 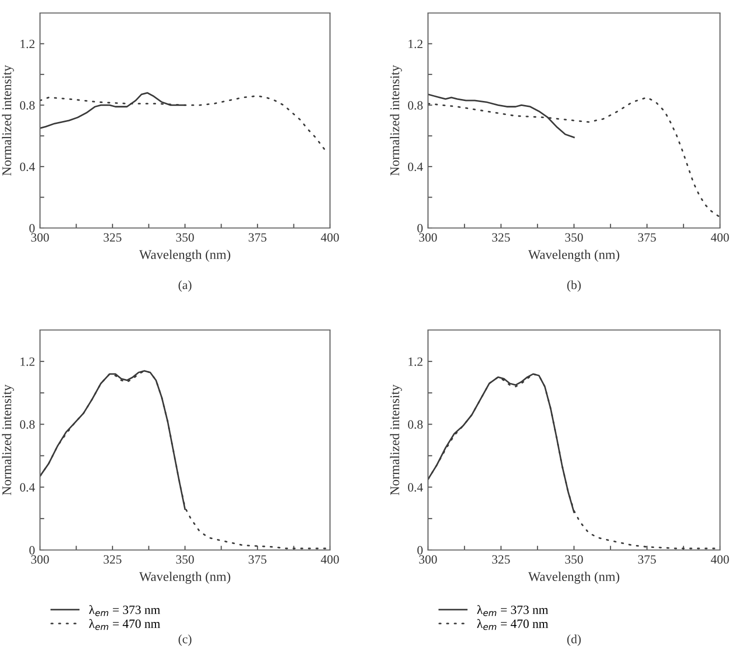 I want to click on text: (b), so click(x=574, y=286).